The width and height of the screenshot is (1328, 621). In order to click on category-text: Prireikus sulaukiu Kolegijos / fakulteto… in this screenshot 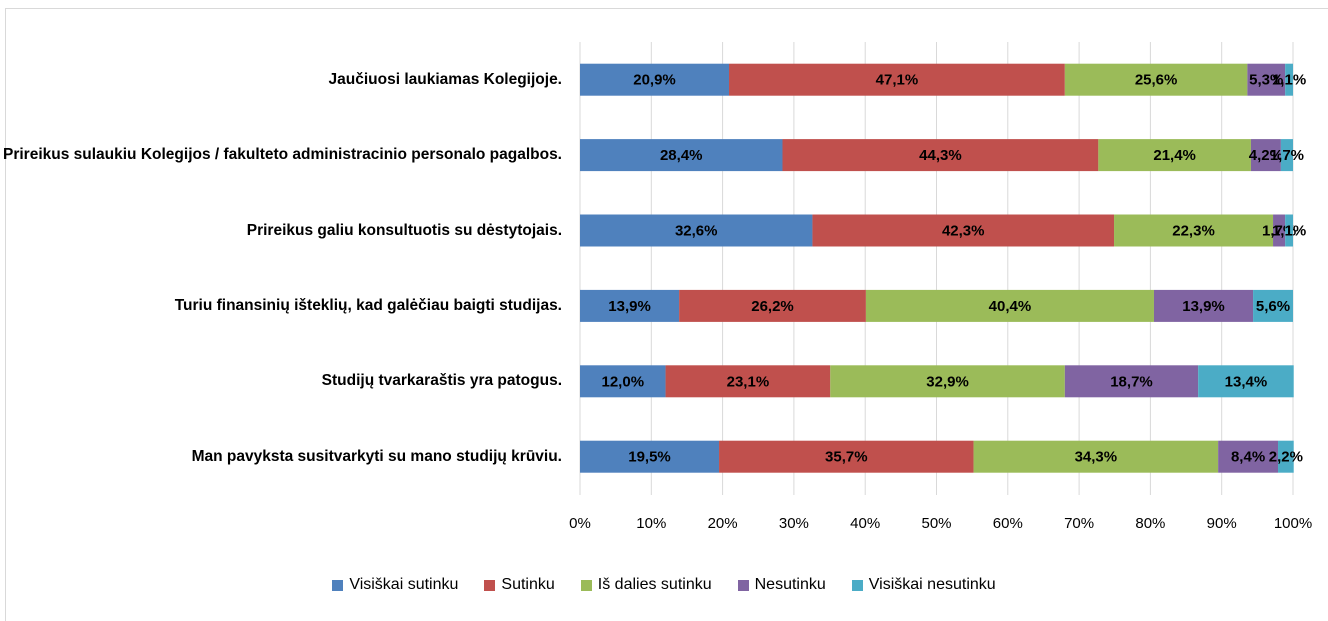, I will do `click(282, 155)`.